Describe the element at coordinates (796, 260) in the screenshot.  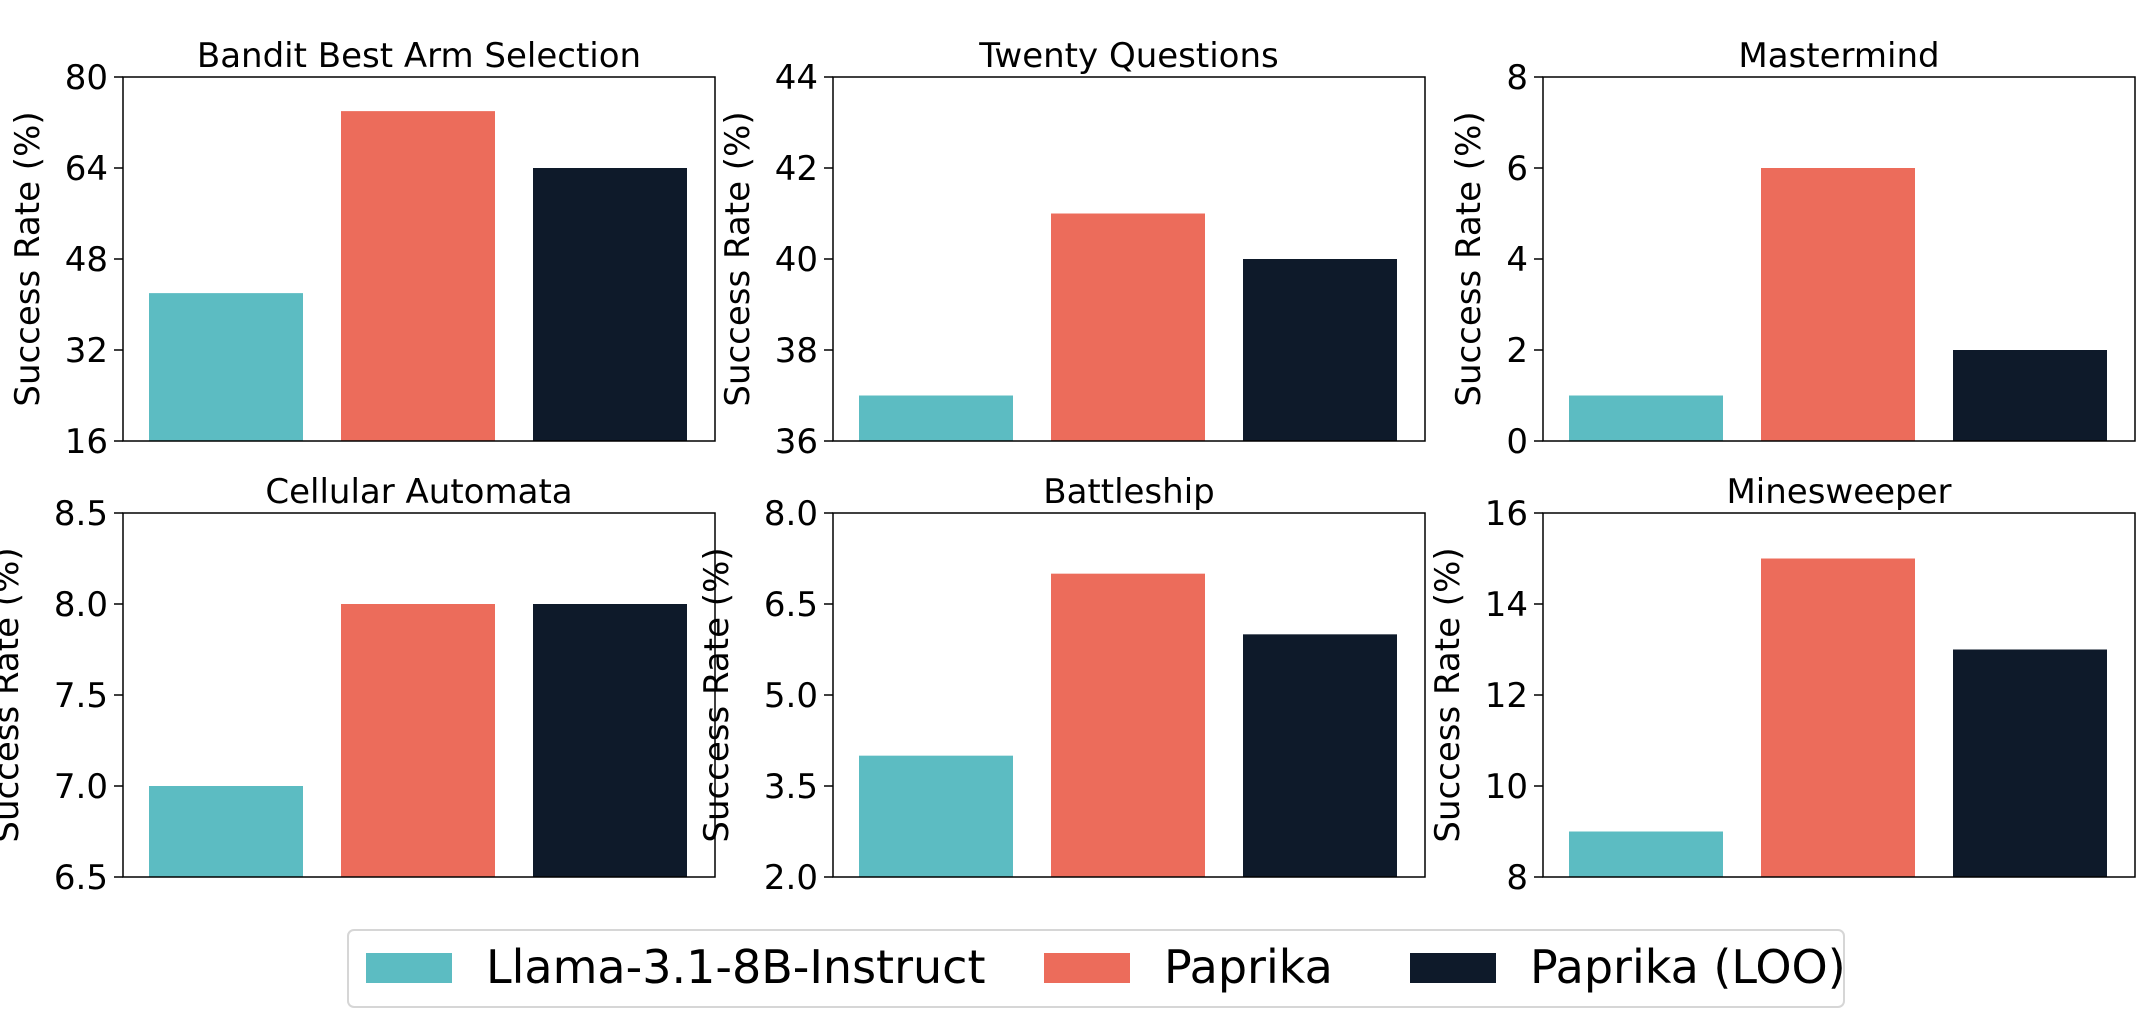
I see `y-tick-label: 40` at that location.